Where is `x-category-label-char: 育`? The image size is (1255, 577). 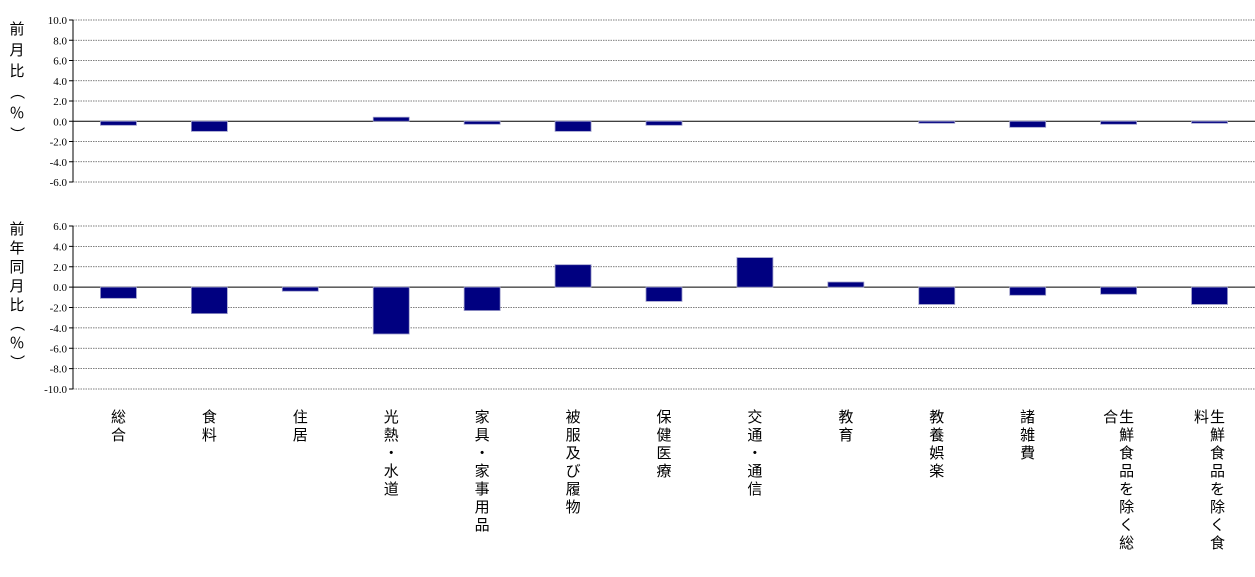
x-category-label-char: 育 is located at coordinates (845, 435).